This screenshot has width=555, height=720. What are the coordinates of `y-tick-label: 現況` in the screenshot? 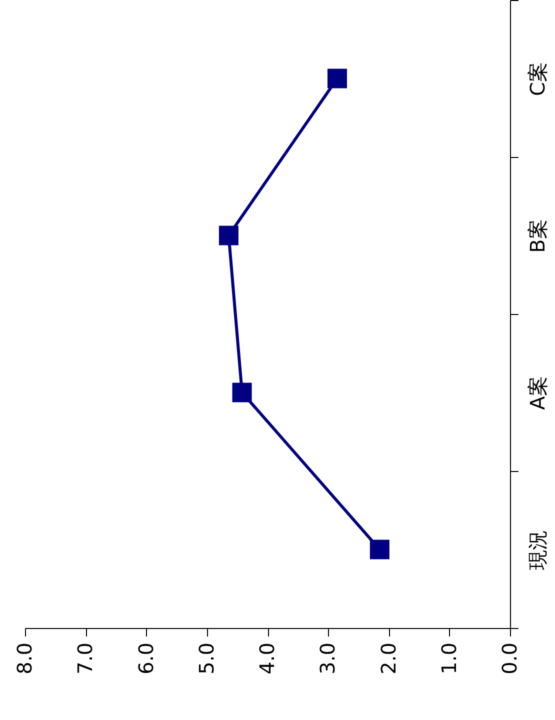 It's located at (538, 550).